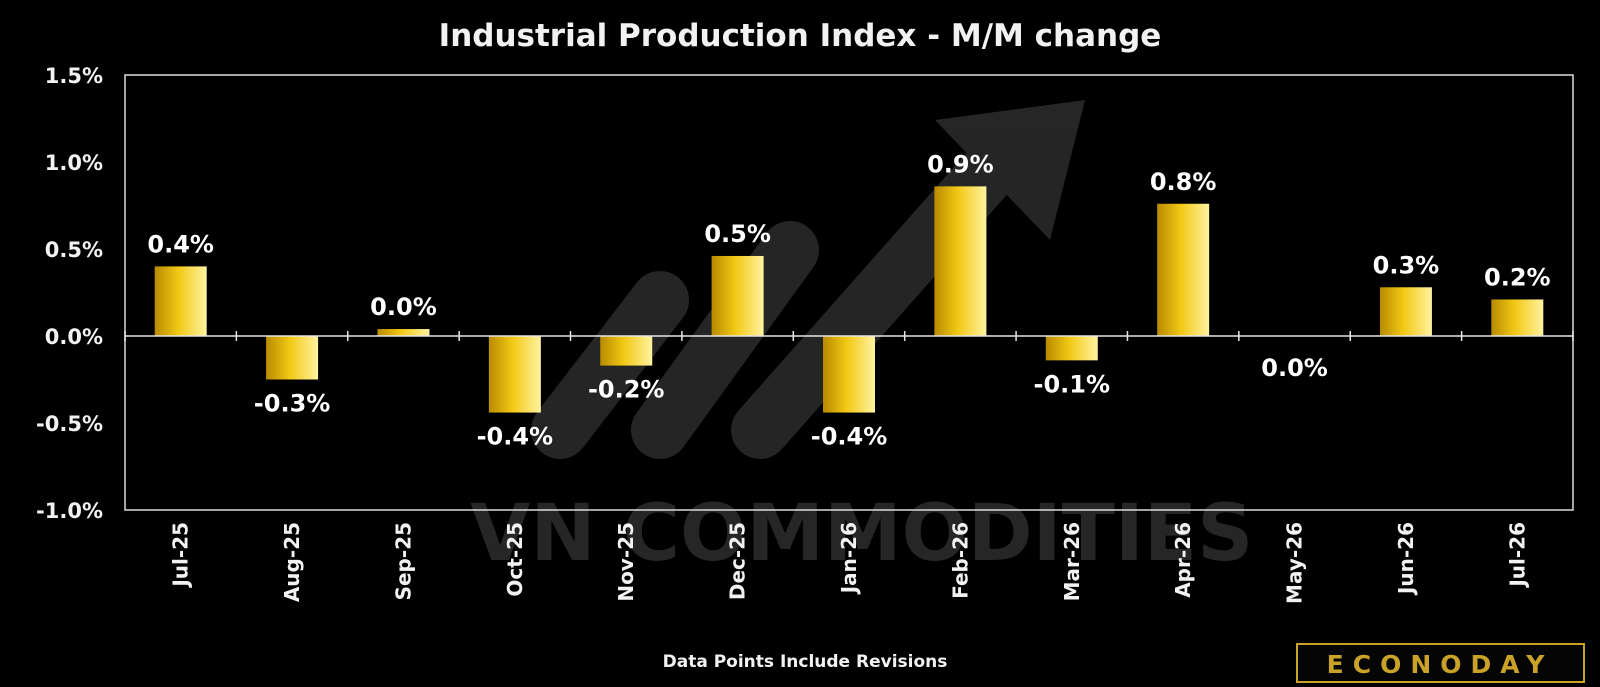  Describe the element at coordinates (861, 534) in the screenshot. I see `watermark-text: VN COMMODITIES` at that location.